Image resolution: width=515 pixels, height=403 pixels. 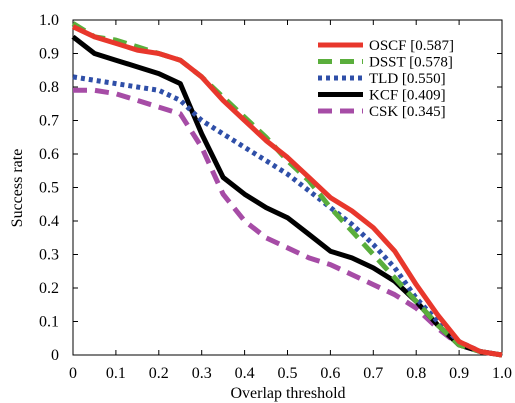 What do you see at coordinates (502, 373) in the screenshot?
I see `x-tick-label: 1.0` at bounding box center [502, 373].